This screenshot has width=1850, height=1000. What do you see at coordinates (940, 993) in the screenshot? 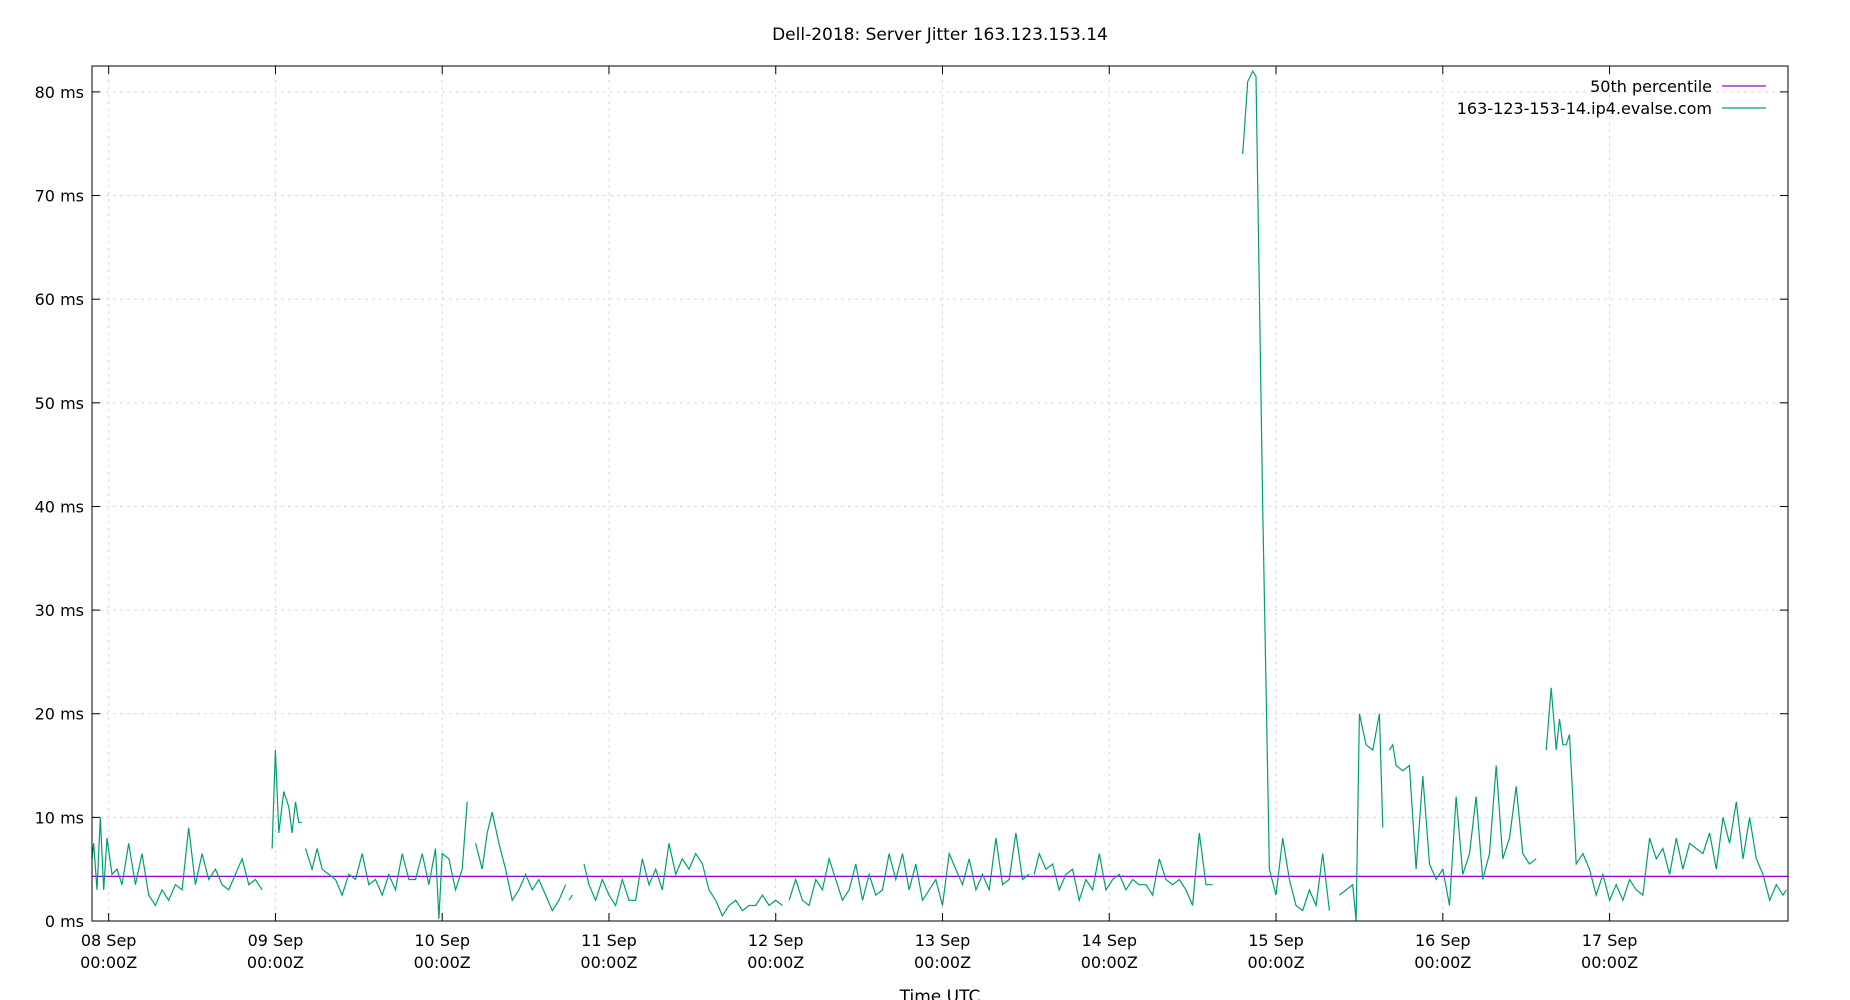
I see `x-axis-label: Time UTC` at bounding box center [940, 993].